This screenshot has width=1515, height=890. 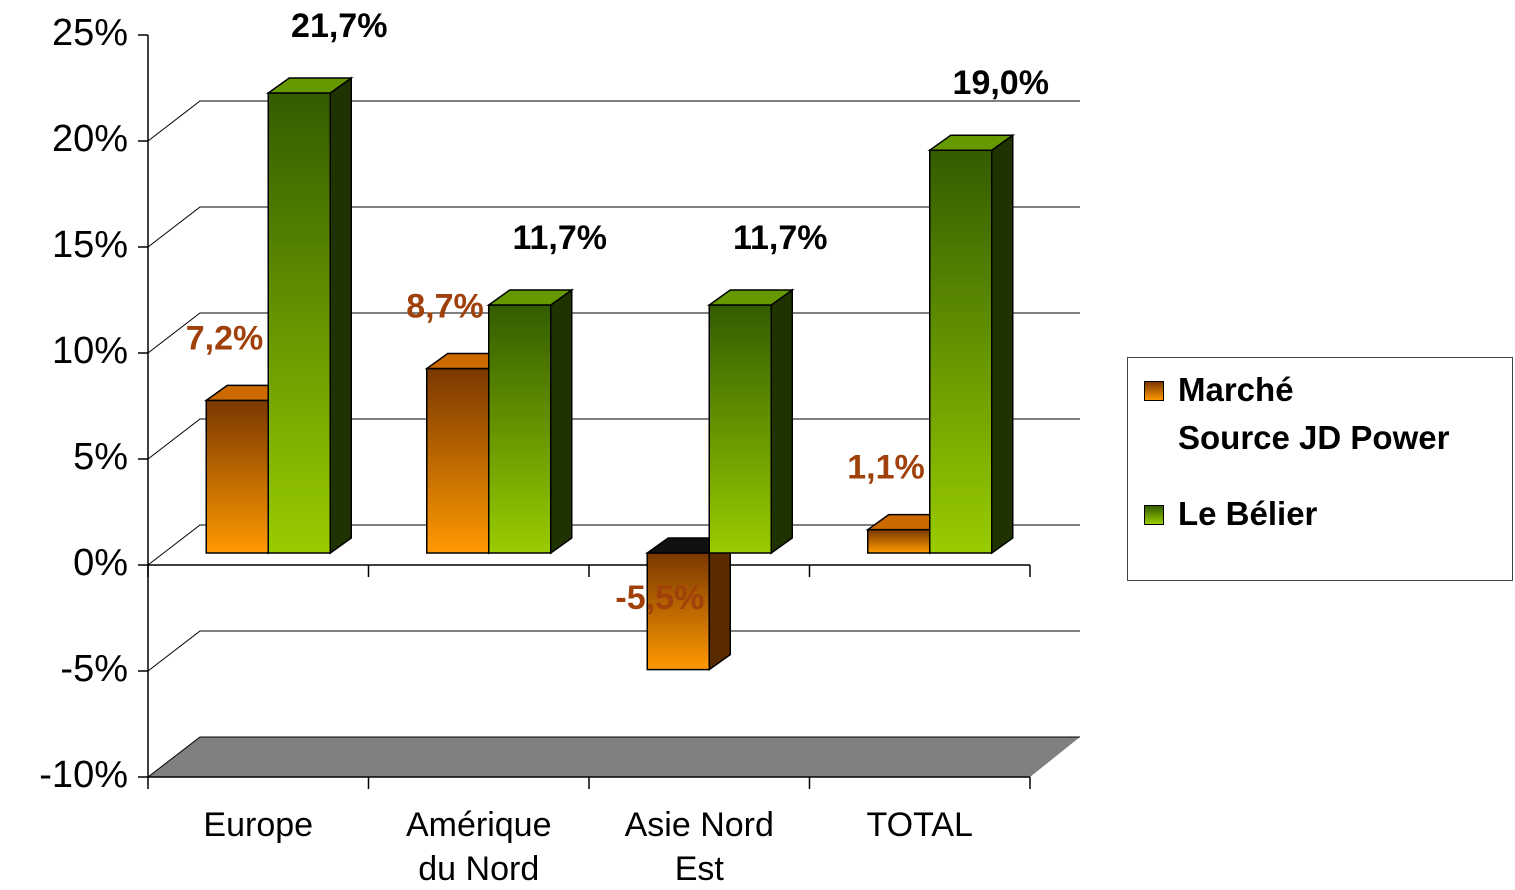 I want to click on value-label: 1,1%, so click(x=886, y=468).